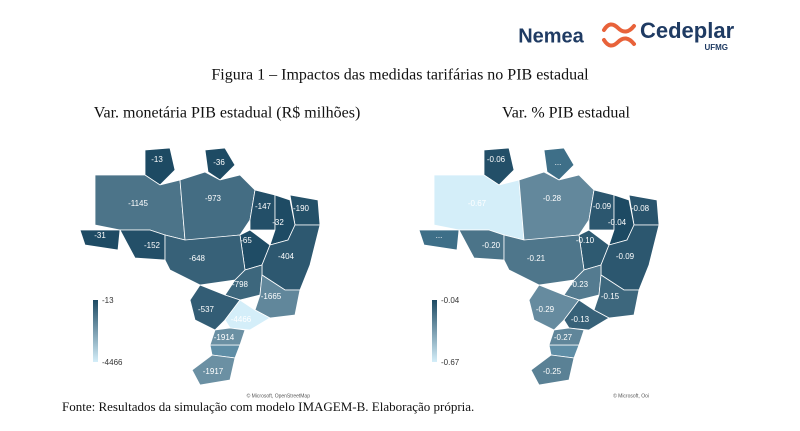 The width and height of the screenshot is (800, 431). Describe the element at coordinates (241, 319) in the screenshot. I see `region-label: -4466` at that location.